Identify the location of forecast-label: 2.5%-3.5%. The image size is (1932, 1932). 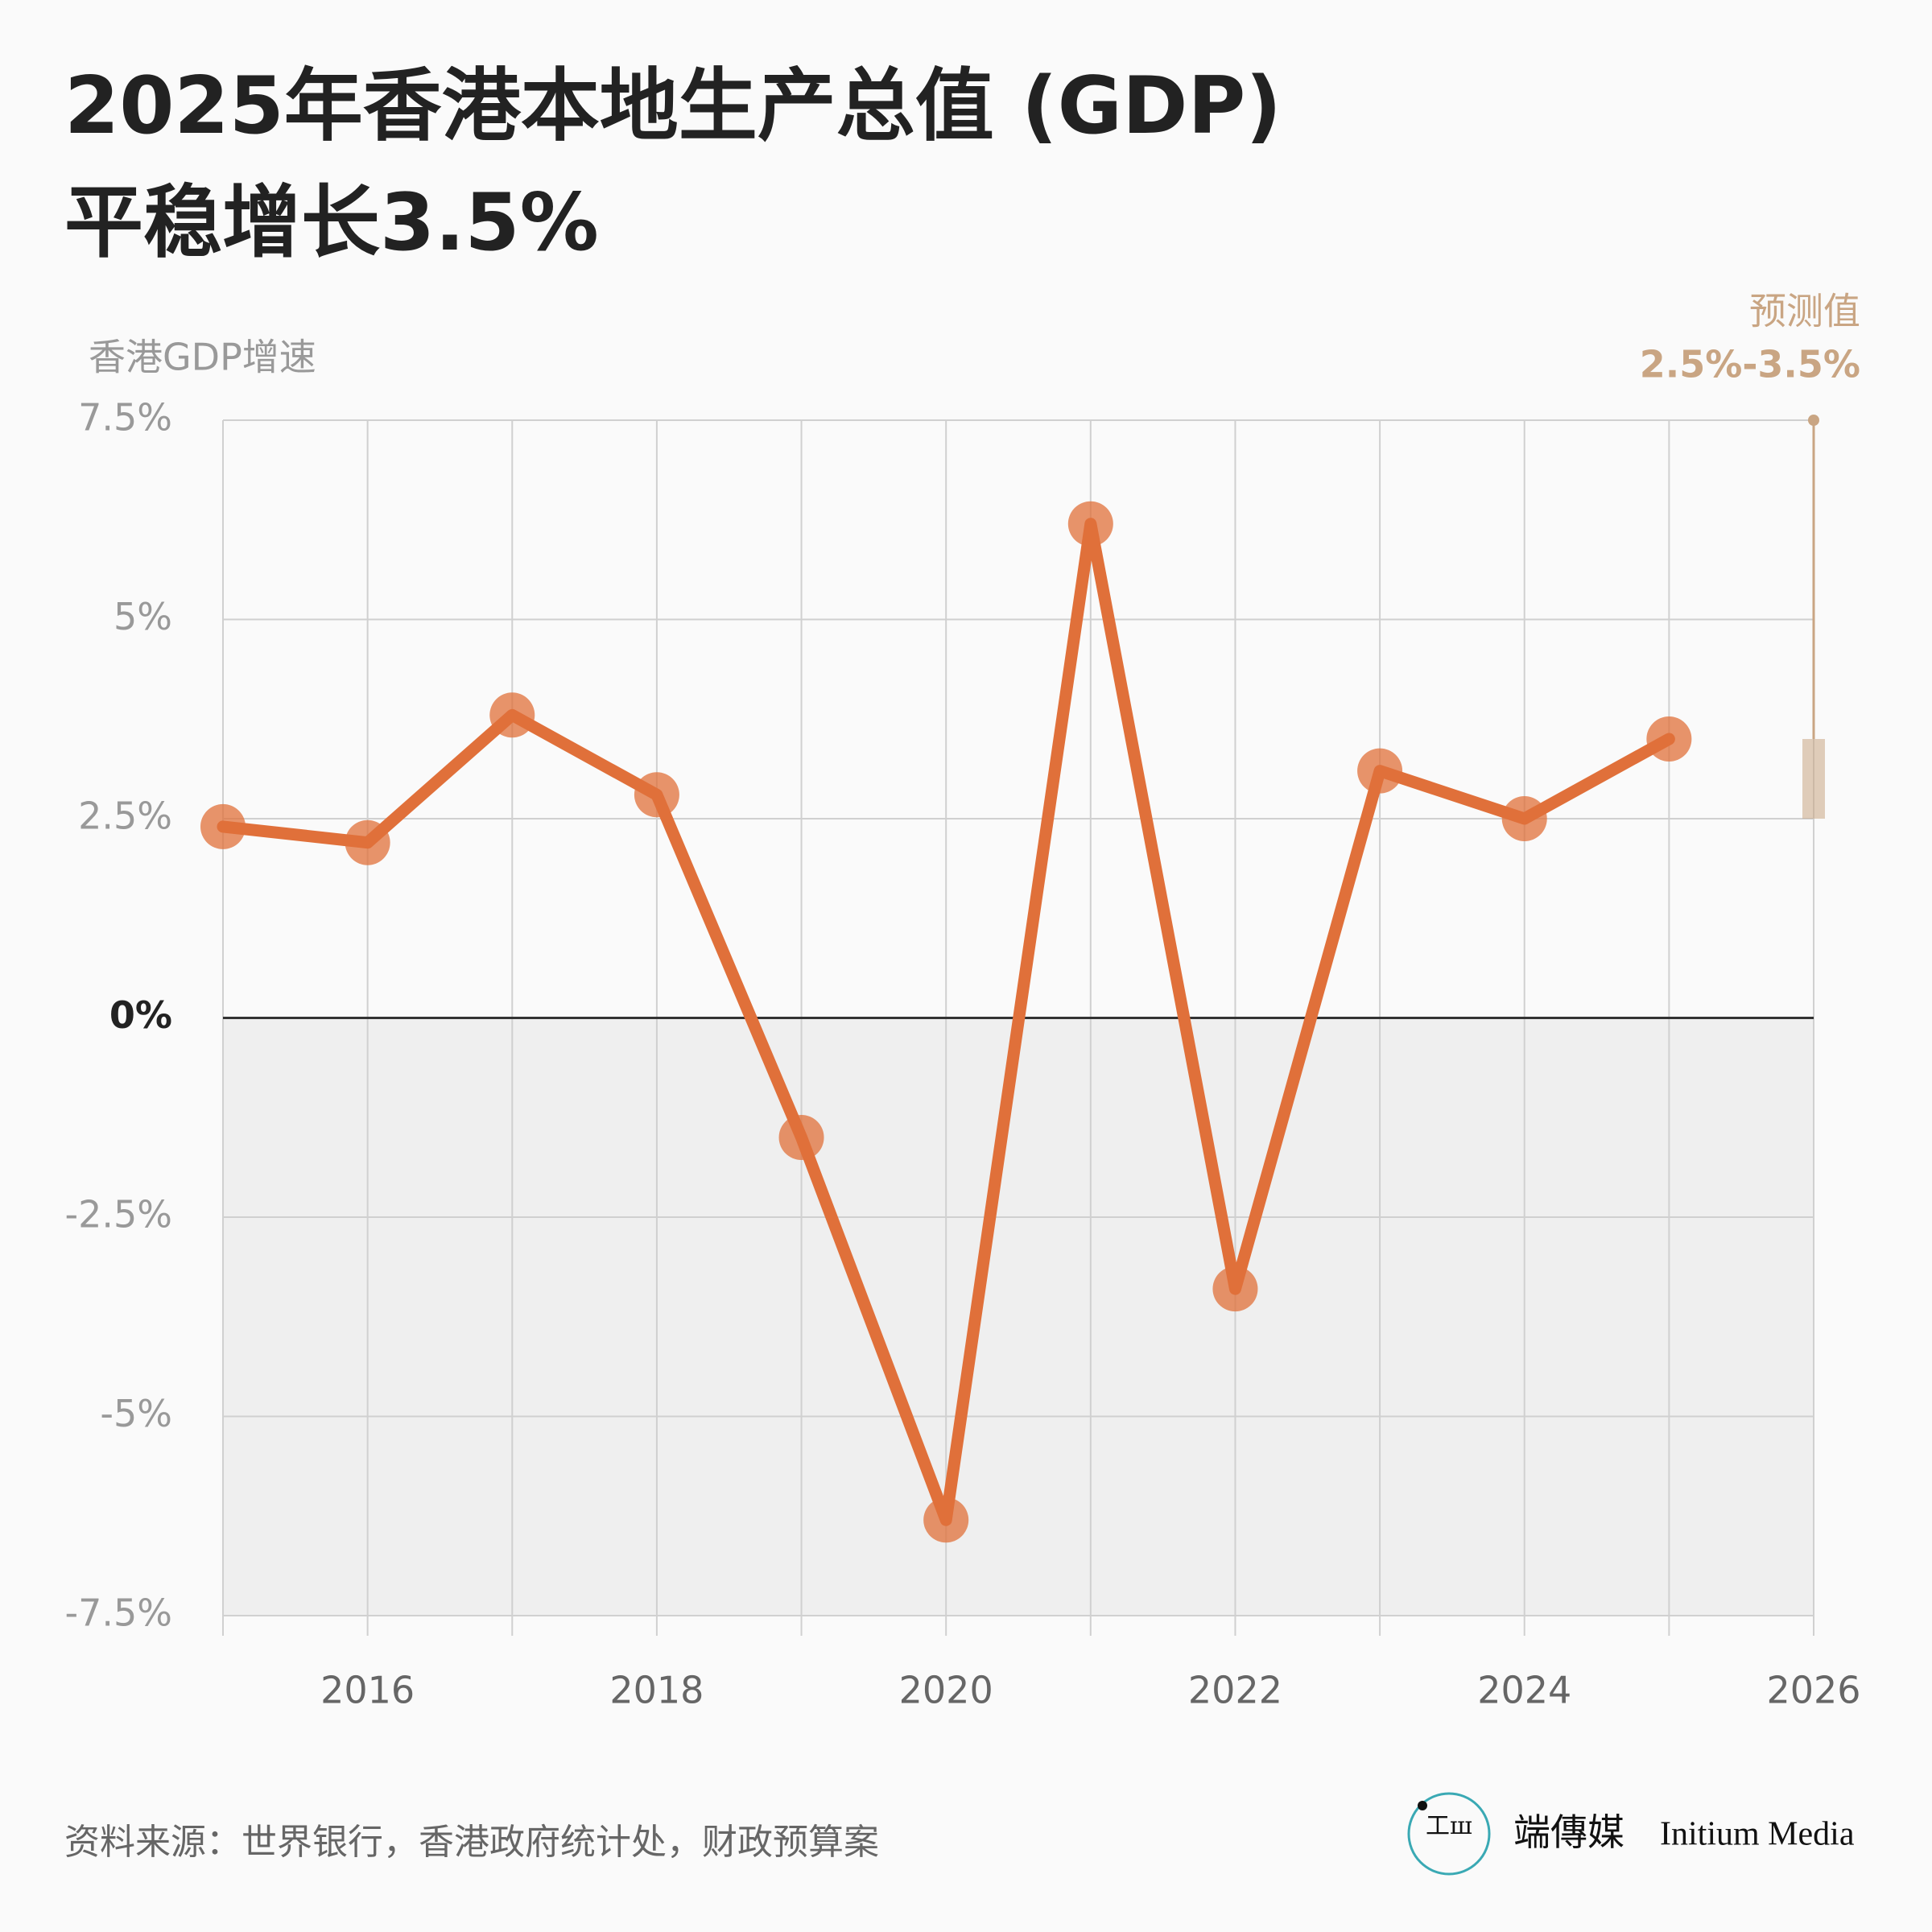
(1750, 364).